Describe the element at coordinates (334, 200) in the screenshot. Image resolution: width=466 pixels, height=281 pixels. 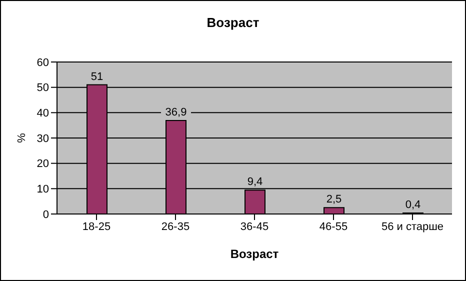
I see `data-label: 2,5` at that location.